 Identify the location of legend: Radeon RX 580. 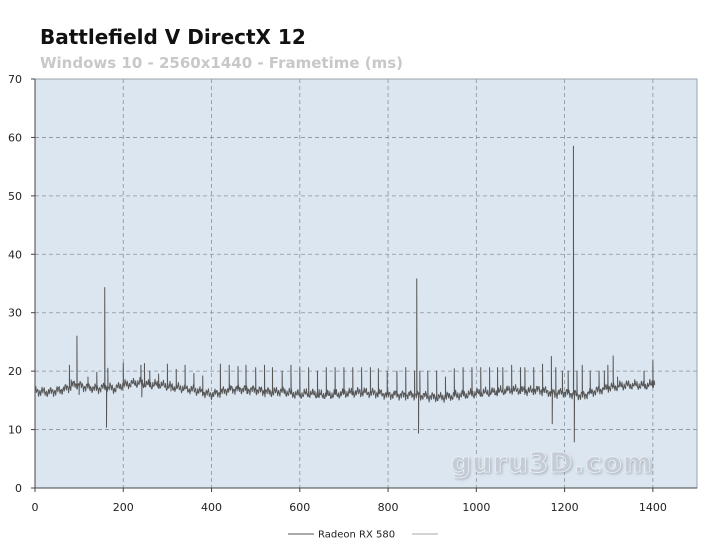
(363, 535).